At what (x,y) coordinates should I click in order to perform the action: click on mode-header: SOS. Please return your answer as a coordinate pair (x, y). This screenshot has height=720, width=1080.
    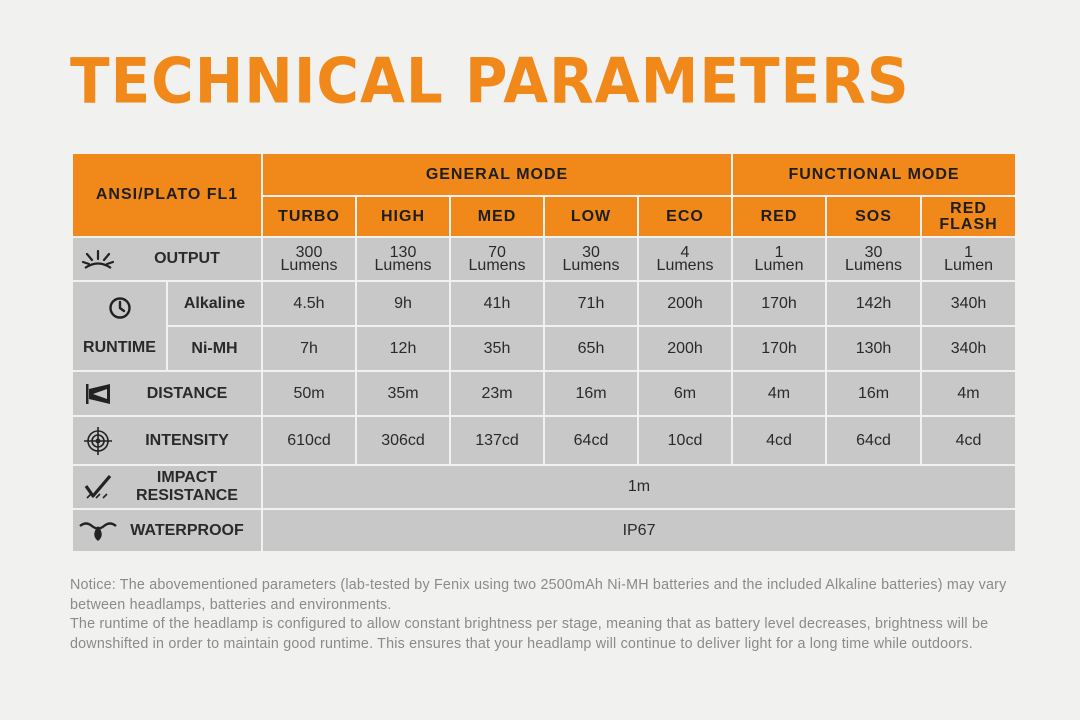
    Looking at the image, I should click on (874, 216).